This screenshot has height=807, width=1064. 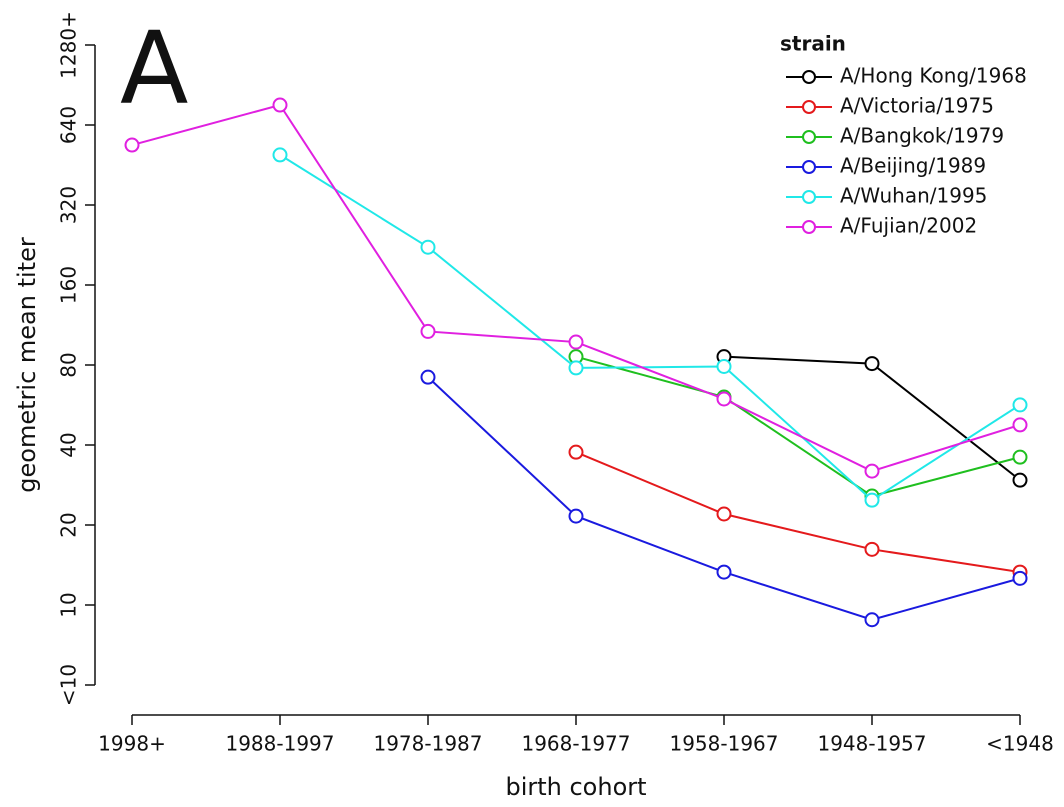 I want to click on x-tick-label: 1948-1957, so click(x=871, y=744).